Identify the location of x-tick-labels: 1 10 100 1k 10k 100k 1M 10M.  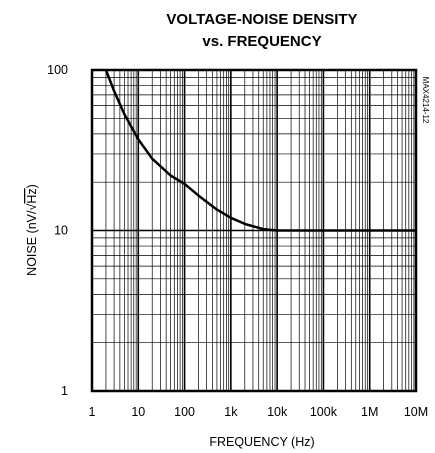
(259, 412).